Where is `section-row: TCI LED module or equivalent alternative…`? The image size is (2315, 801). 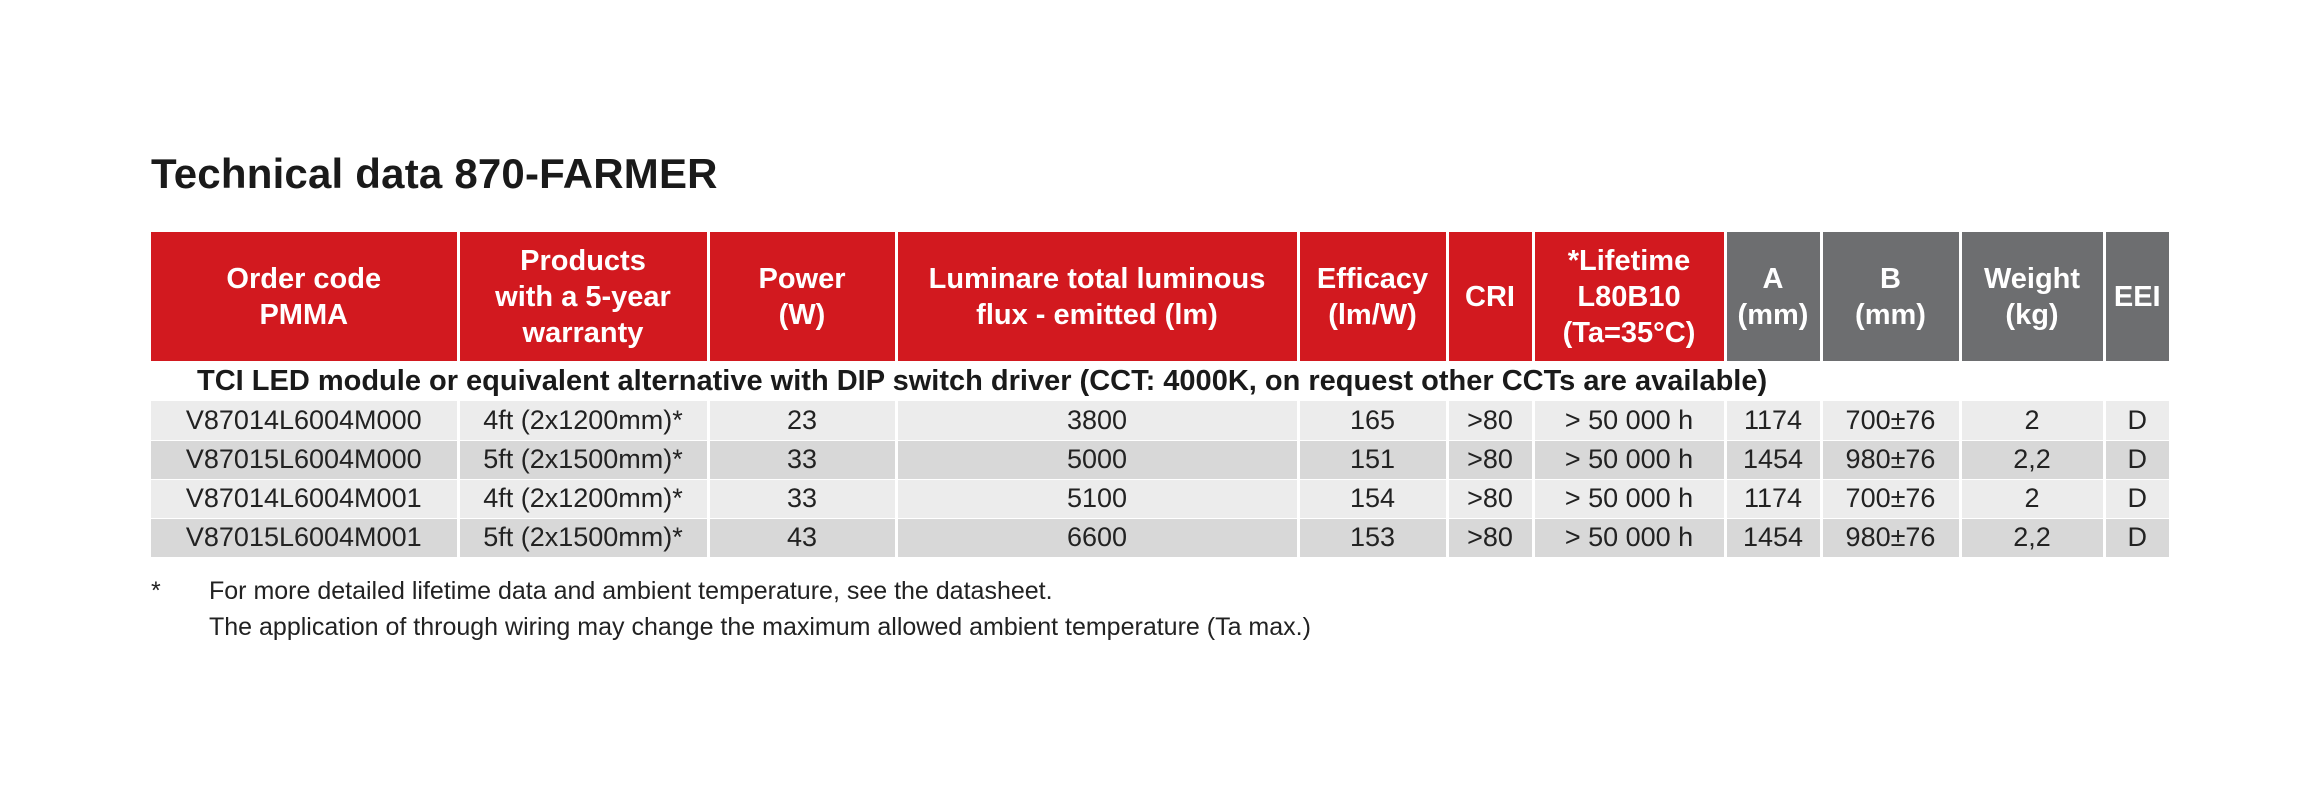
section-row: TCI LED module or equivalent alternative… is located at coordinates (1160, 381).